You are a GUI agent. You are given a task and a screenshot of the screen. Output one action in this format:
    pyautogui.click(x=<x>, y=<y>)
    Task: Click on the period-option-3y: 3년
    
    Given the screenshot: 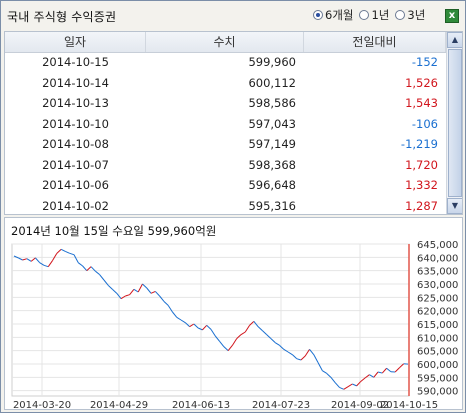 What is the action you would take?
    pyautogui.click(x=410, y=15)
    